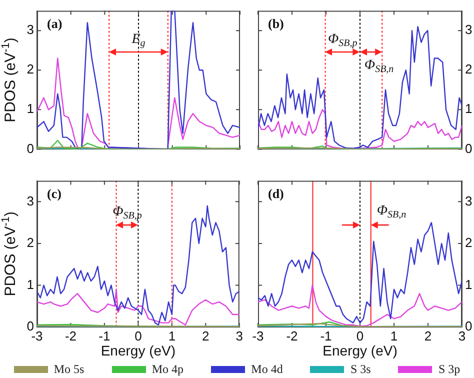 This screenshot has width=474, height=378. I want to click on annotation: (d), so click(276, 194).